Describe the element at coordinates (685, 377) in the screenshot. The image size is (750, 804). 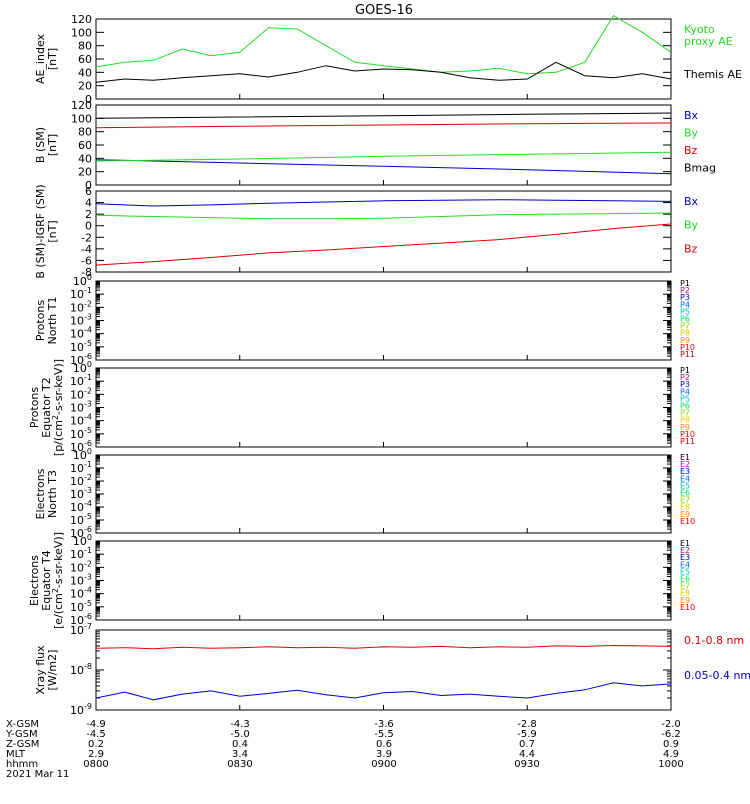
I see `channel-legend-4-1: P2` at that location.